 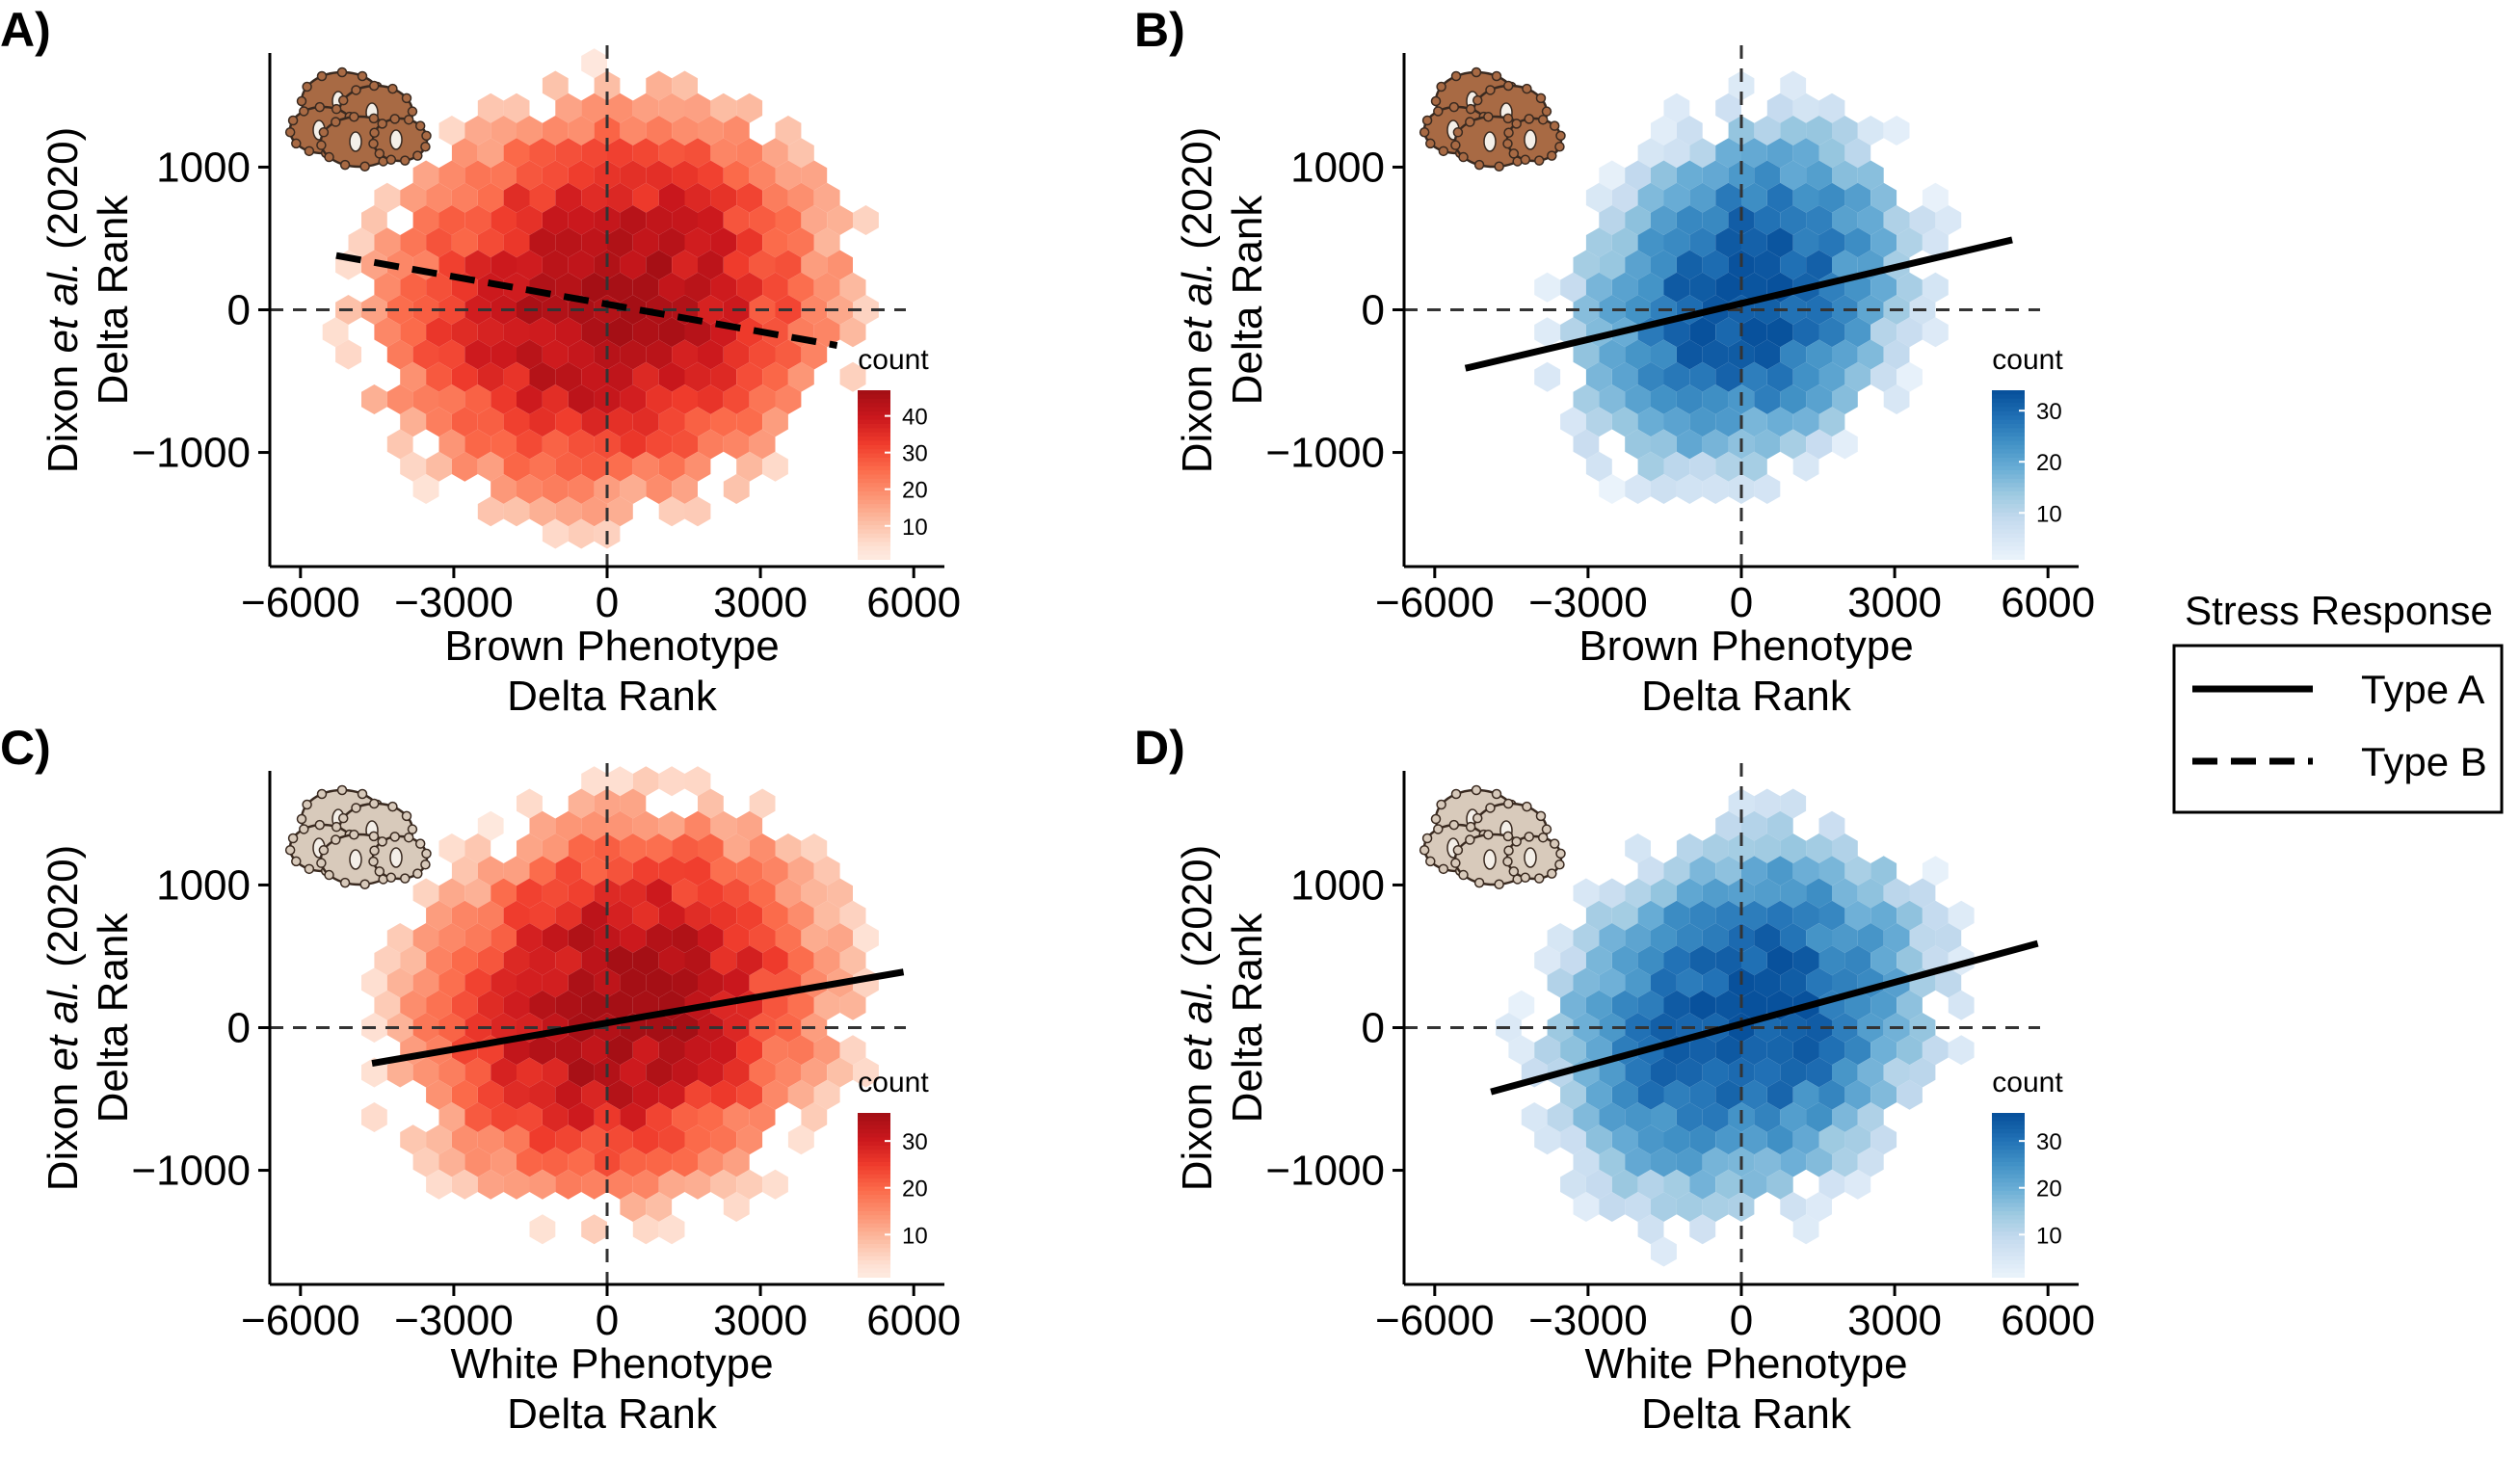 What do you see at coordinates (1325, 453) in the screenshot?
I see `y-tick-label: −1000` at bounding box center [1325, 453].